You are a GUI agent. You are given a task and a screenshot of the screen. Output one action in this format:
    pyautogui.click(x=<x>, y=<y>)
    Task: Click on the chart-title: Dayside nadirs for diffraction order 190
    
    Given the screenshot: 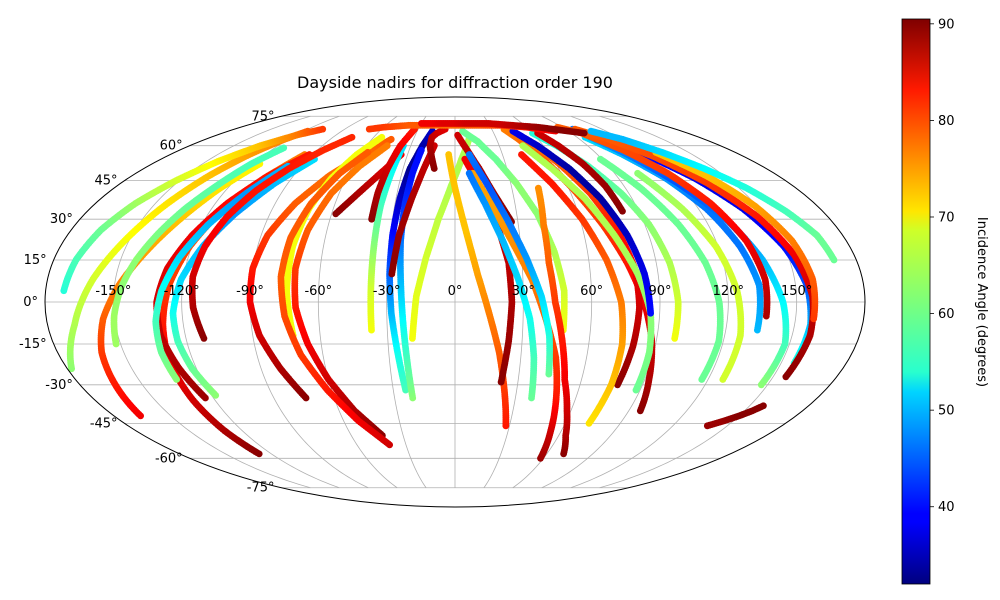 What is the action you would take?
    pyautogui.click(x=455, y=82)
    